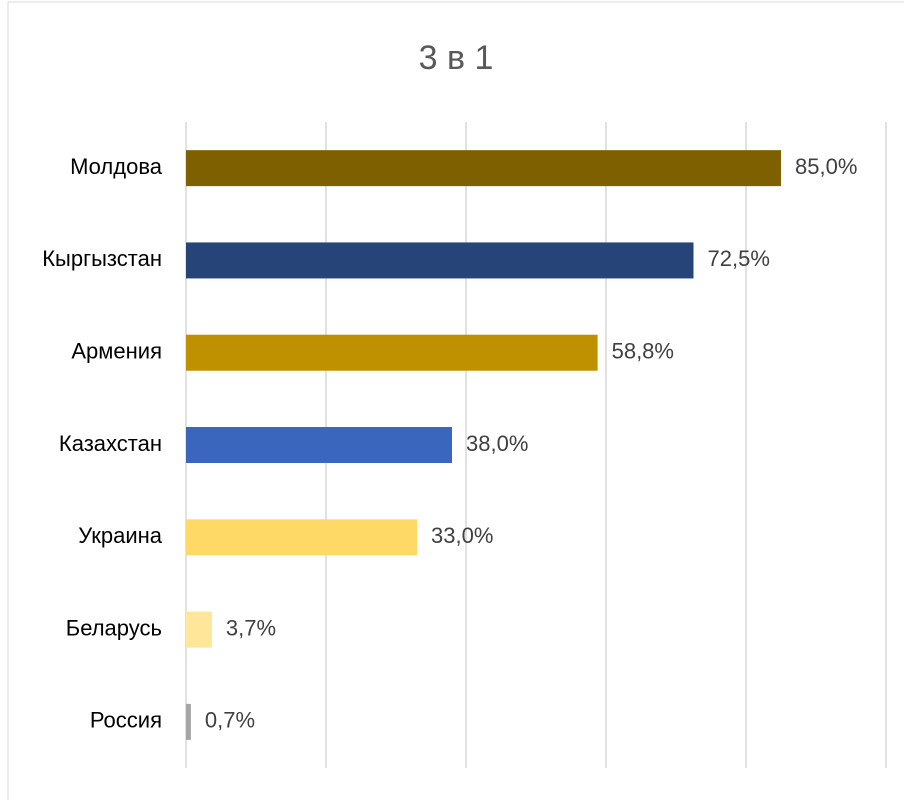 Image resolution: width=904 pixels, height=800 pixels. Describe the element at coordinates (230, 720) in the screenshot. I see `data-label: 0,7%` at that location.